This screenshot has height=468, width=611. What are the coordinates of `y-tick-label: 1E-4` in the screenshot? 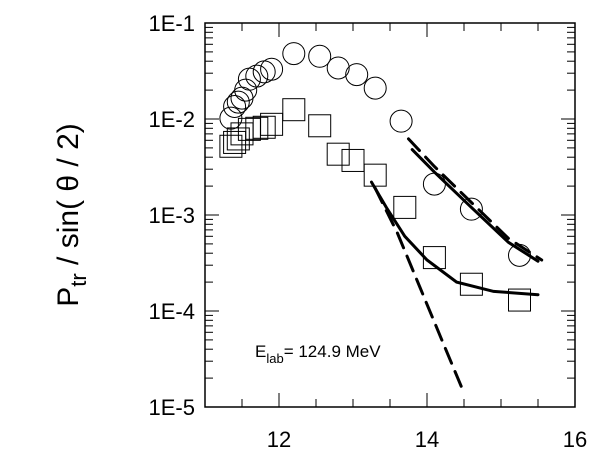 It's located at (172, 311).